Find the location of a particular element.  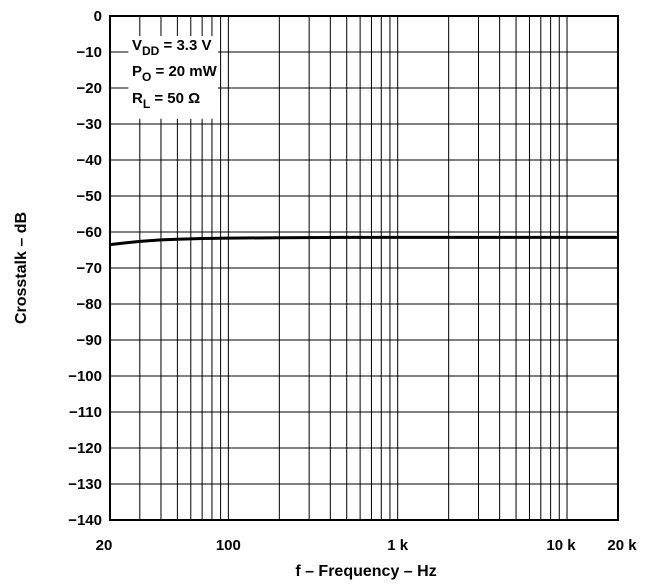

y-axis-title: Crosstalk – dB is located at coordinates (21, 268).